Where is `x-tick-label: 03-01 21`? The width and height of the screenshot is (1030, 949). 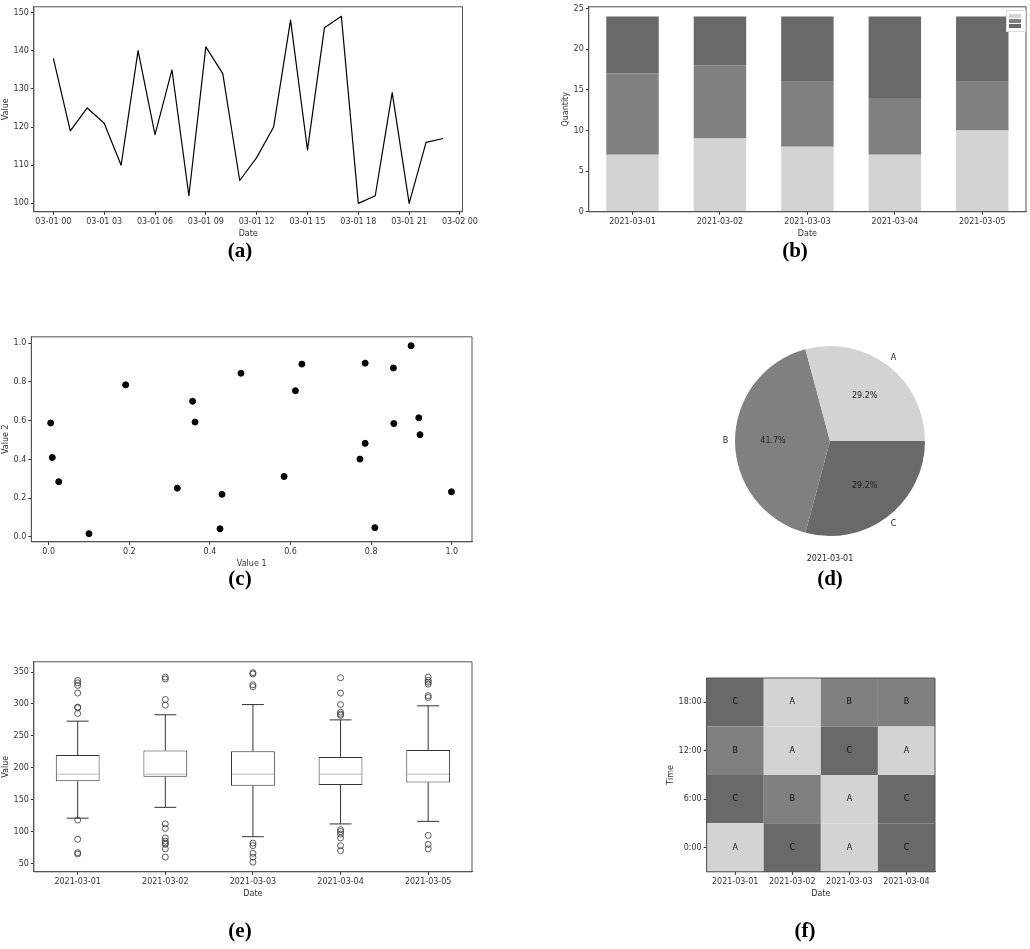 x-tick-label: 03-01 21 is located at coordinates (409, 221).